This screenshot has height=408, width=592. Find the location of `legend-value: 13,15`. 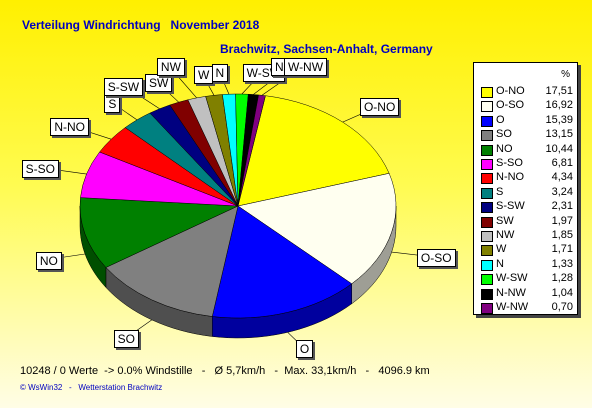

legend-value: 13,15 is located at coordinates (559, 134).